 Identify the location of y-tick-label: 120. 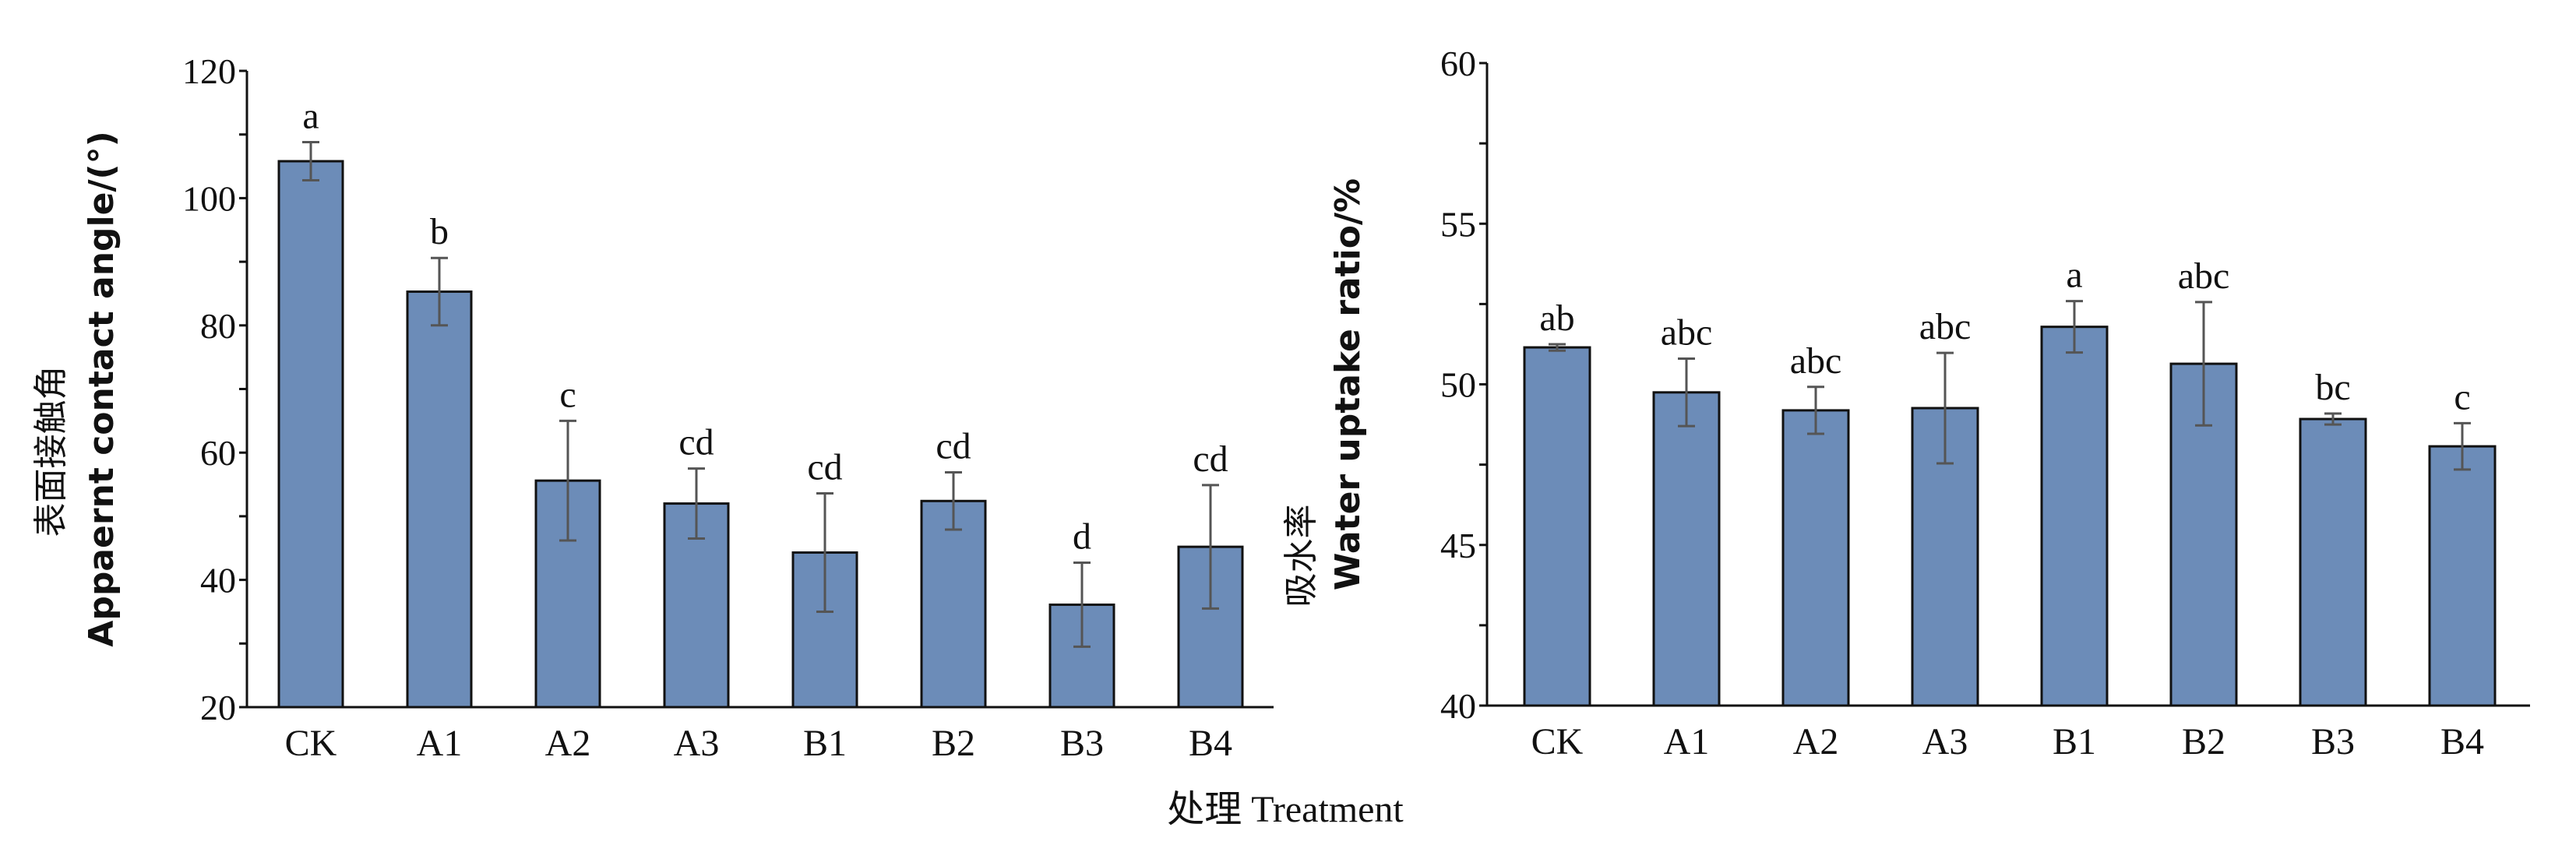
(209, 71).